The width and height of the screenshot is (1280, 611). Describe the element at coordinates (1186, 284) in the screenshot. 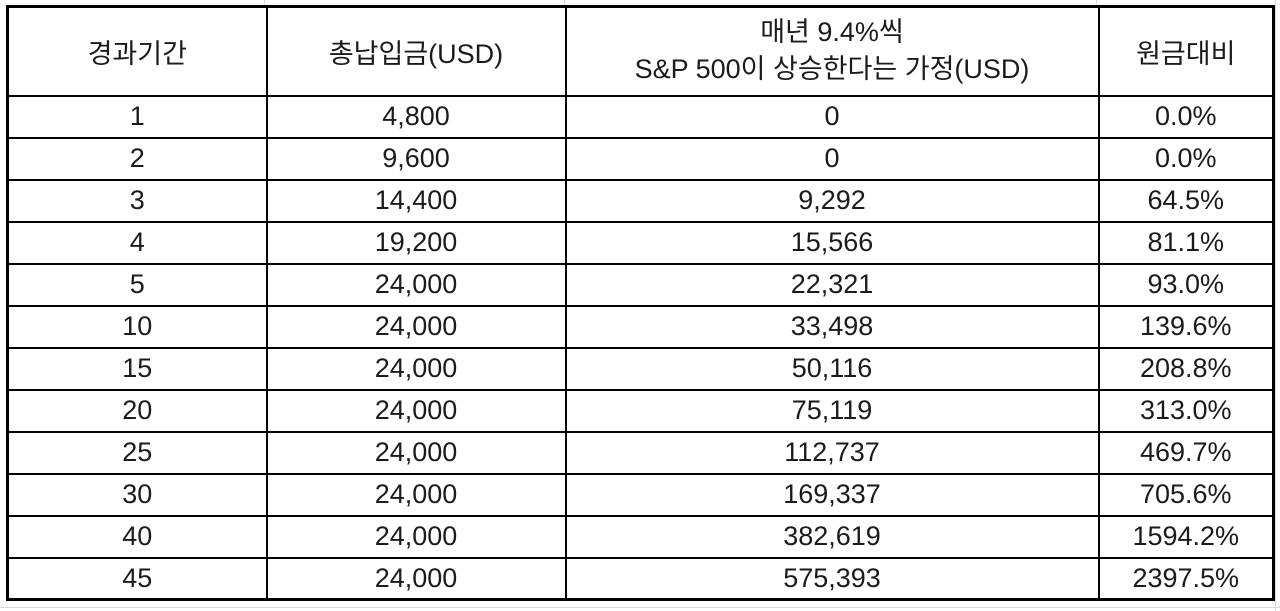

I see `cell-vs-principal: 93.0%` at that location.